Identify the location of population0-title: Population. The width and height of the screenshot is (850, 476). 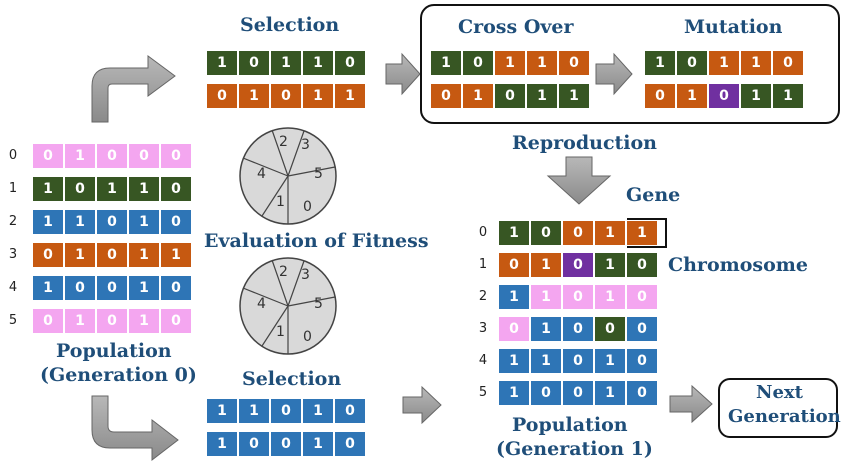
(114, 351).